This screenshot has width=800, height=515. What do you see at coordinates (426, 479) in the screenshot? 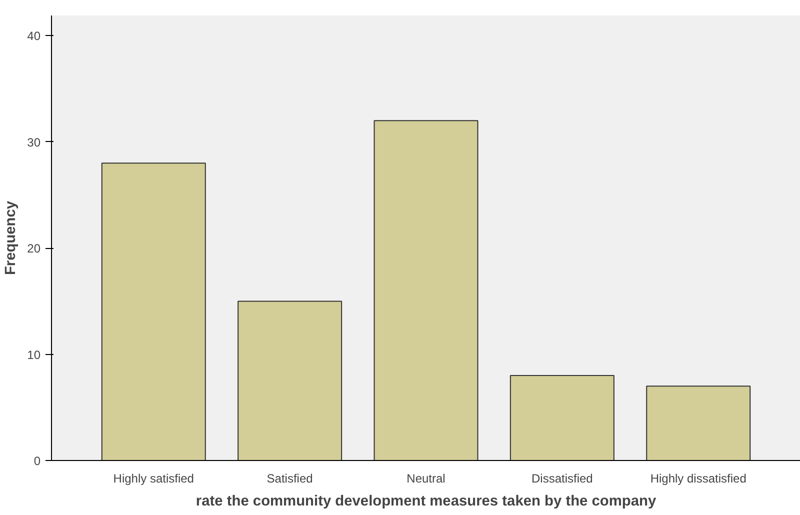
I see `x-tick-label: Neutral` at bounding box center [426, 479].